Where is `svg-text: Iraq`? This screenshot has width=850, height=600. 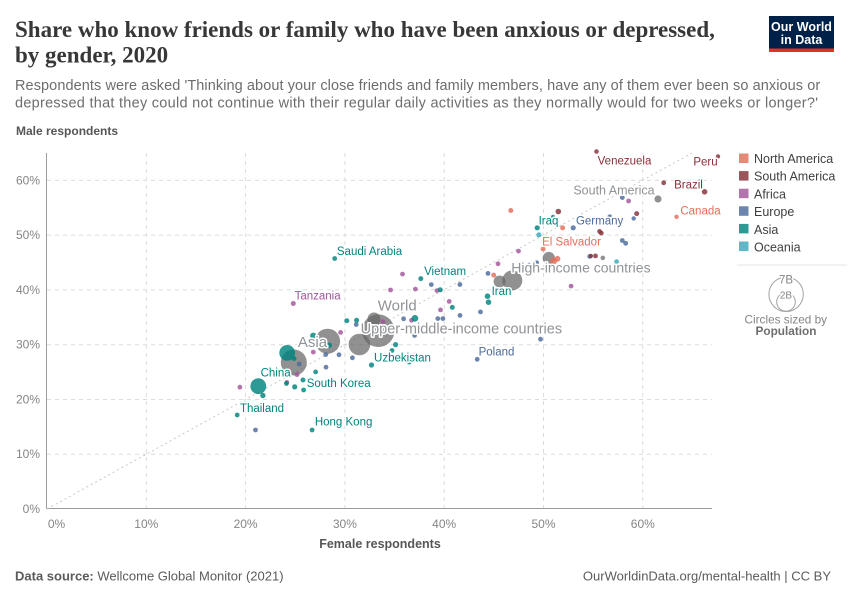 svg-text: Iraq is located at coordinates (549, 222).